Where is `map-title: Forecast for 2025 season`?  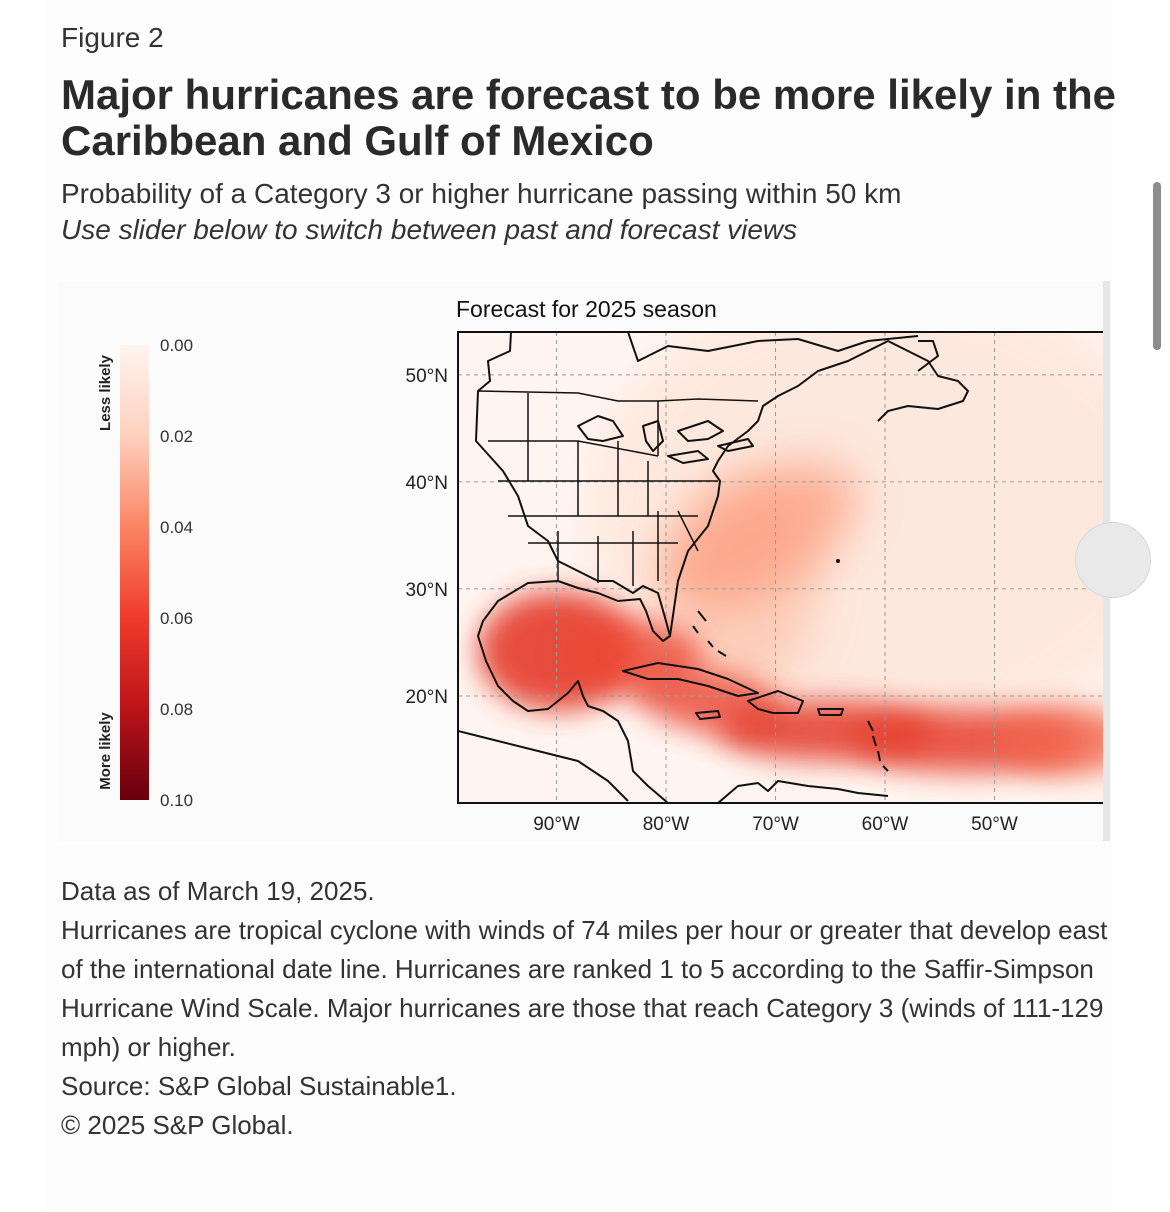
map-title: Forecast for 2025 season is located at coordinates (586, 309).